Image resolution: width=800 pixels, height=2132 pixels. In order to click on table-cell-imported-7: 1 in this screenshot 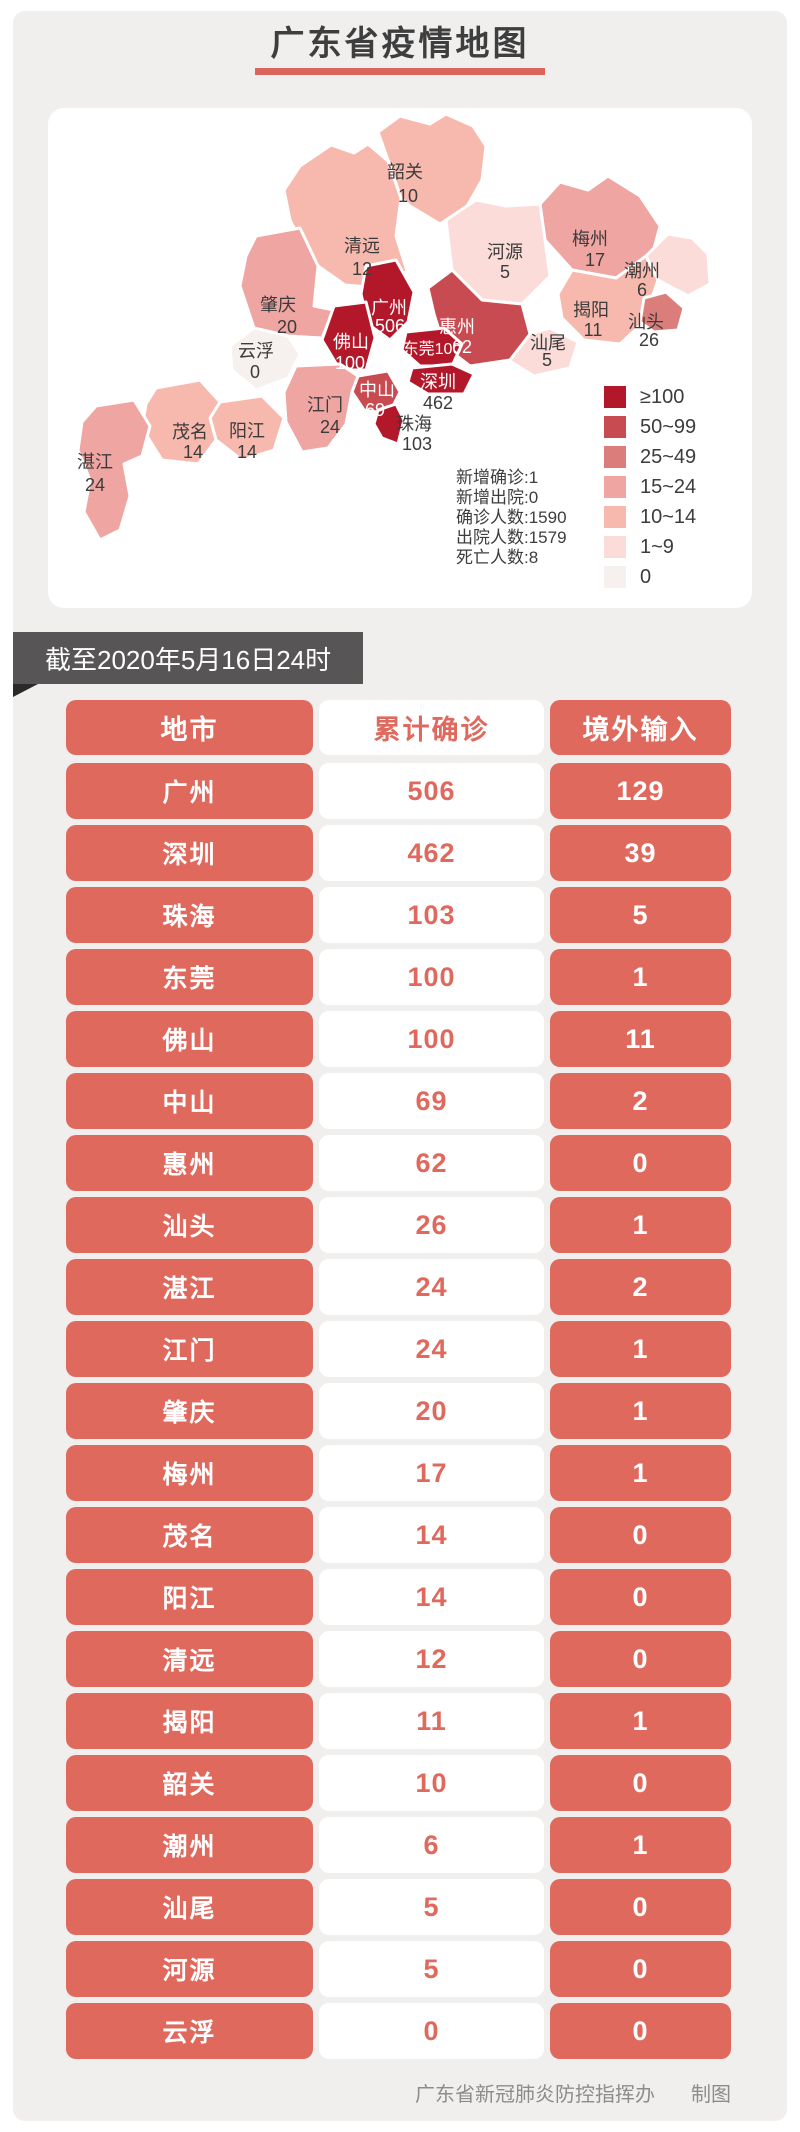, I will do `click(640, 1225)`.